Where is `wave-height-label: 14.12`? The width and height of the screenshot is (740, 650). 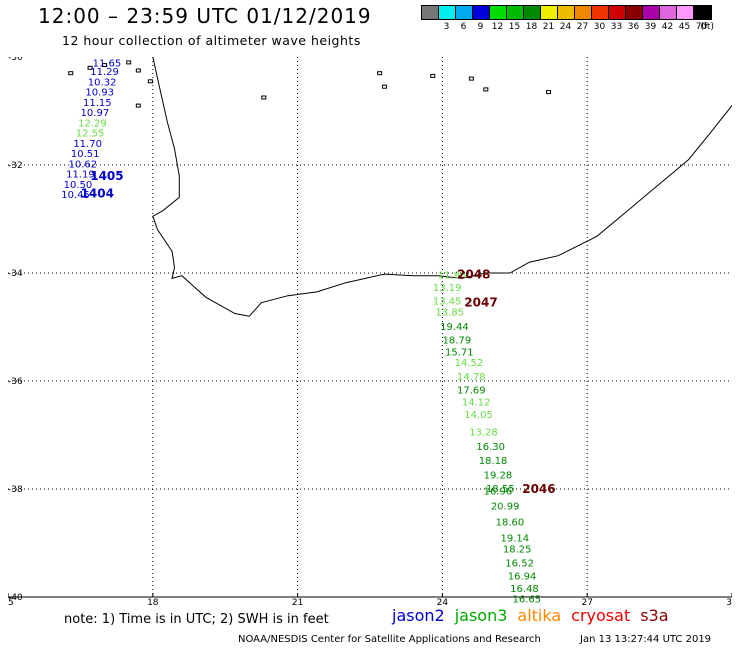 wave-height-label: 14.12 is located at coordinates (476, 403).